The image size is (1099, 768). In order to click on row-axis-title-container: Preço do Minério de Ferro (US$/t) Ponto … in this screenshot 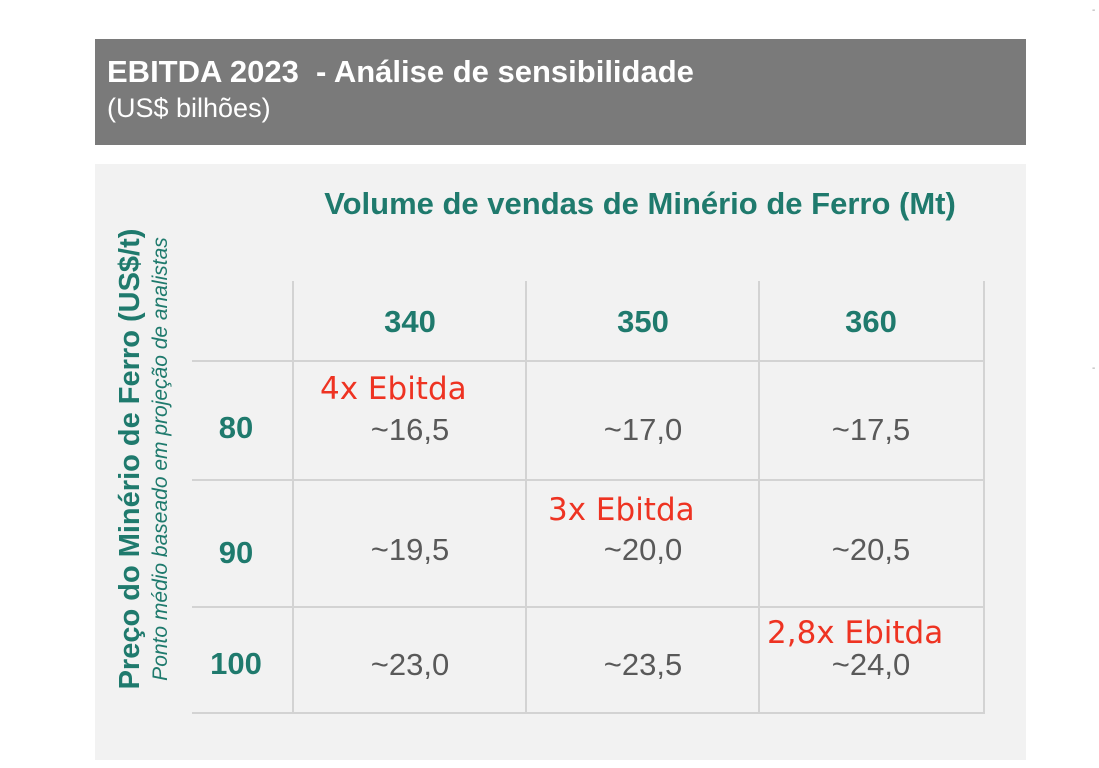, I will do `click(143, 459)`.